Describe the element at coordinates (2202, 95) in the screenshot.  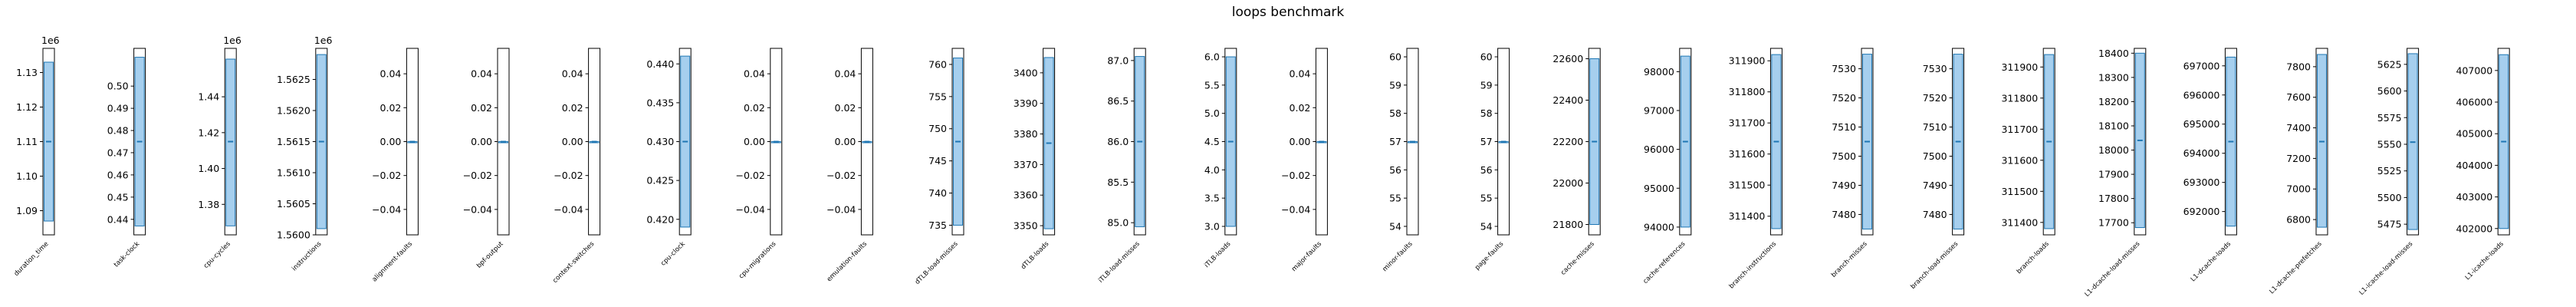
I see `y-tick-label: 696000` at that location.